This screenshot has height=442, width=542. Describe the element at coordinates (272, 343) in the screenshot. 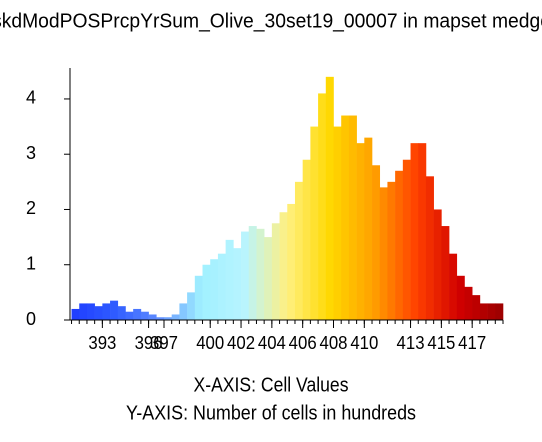

I see `x-tick-label: 404` at that location.